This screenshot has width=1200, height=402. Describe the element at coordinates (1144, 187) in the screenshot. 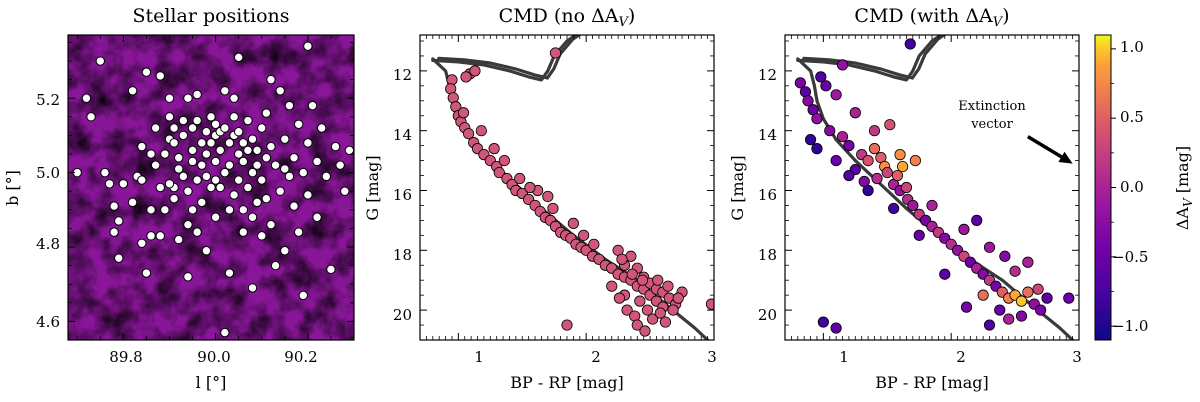

I see `colorbar: 1.0 0.5 0.0 −0.5 −1.0 ΔAV [mag]` at that location.